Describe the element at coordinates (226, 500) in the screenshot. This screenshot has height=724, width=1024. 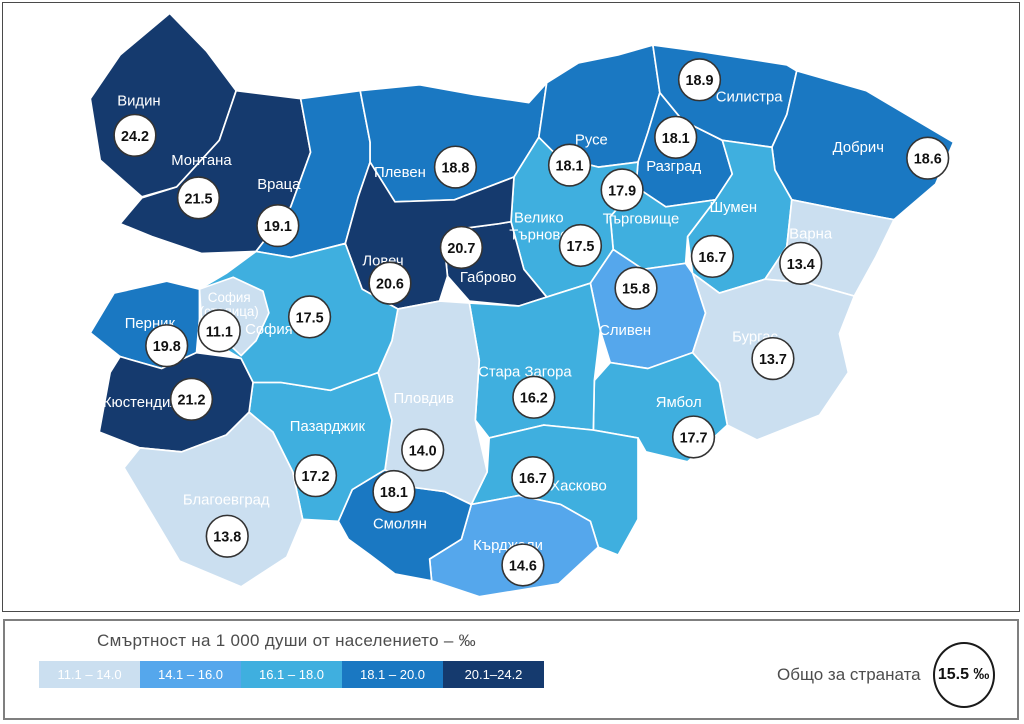
I see `region-label-blagoevgrad: Благоевград` at that location.